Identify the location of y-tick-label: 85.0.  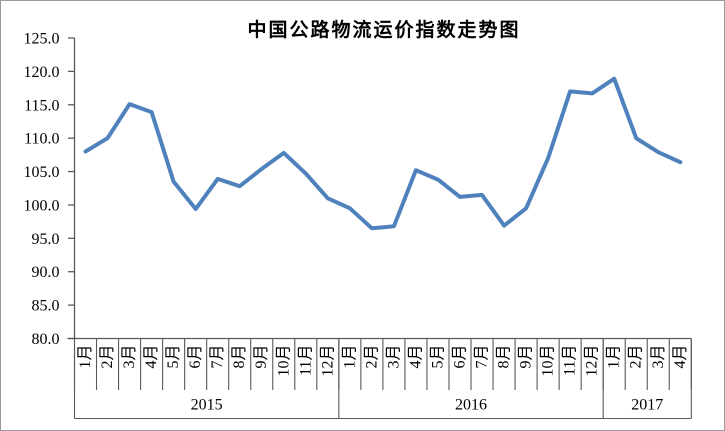
(46, 306).